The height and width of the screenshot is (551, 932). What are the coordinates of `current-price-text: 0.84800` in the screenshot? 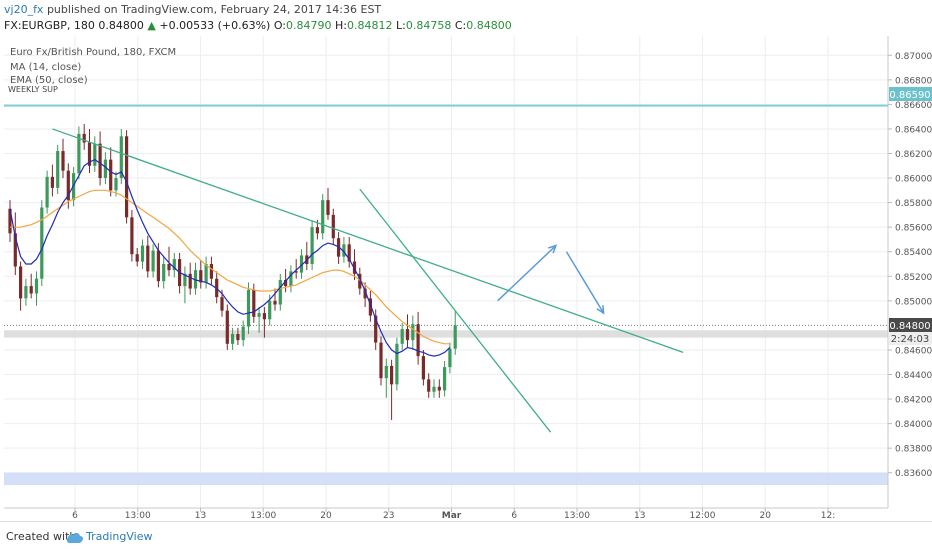 It's located at (909, 326).